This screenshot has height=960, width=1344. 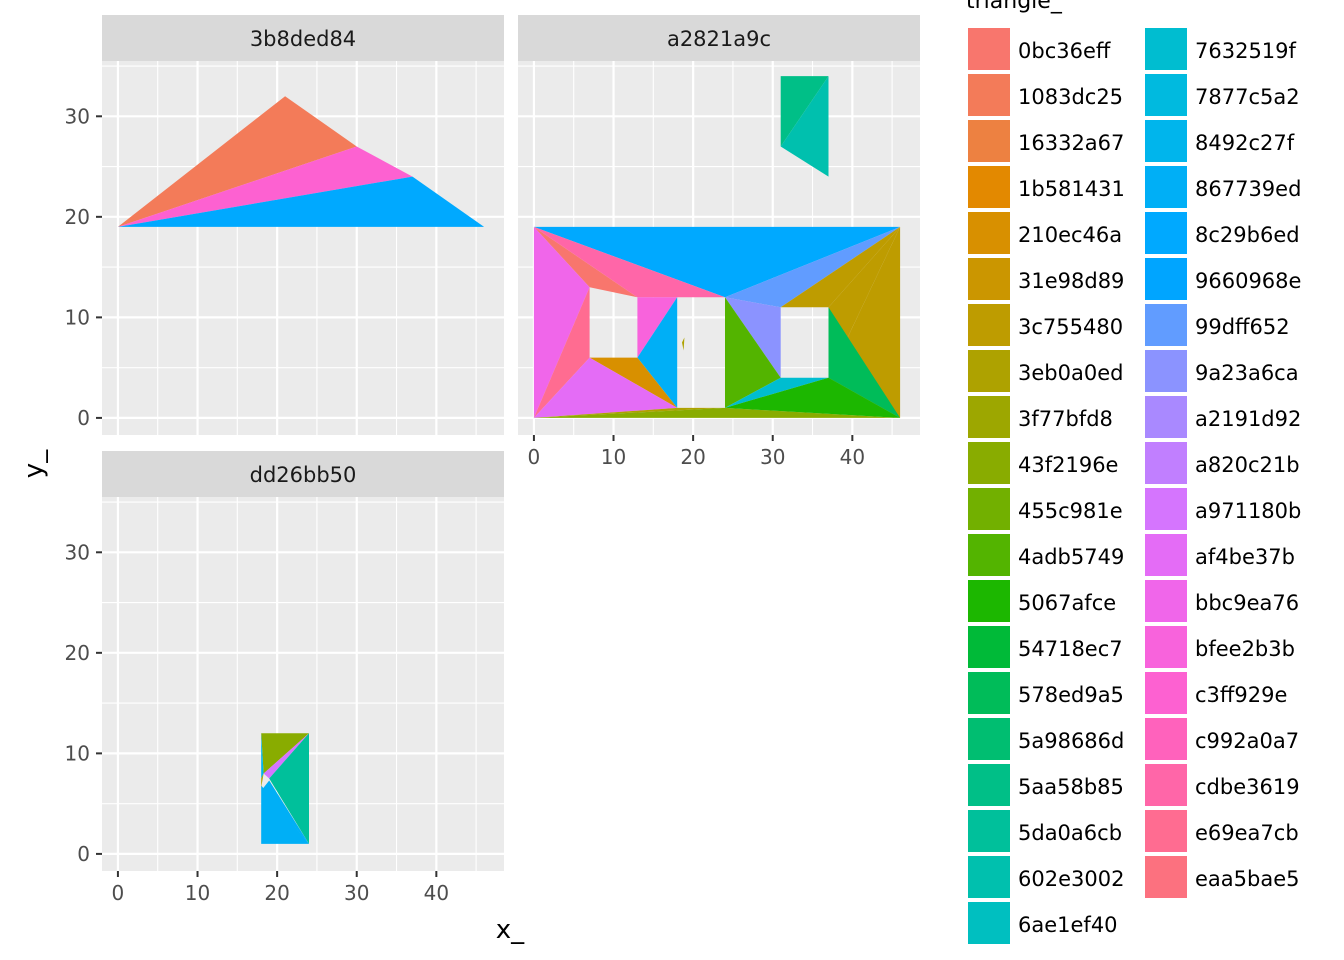 I want to click on legend-label: 7632519f, so click(x=1246, y=51).